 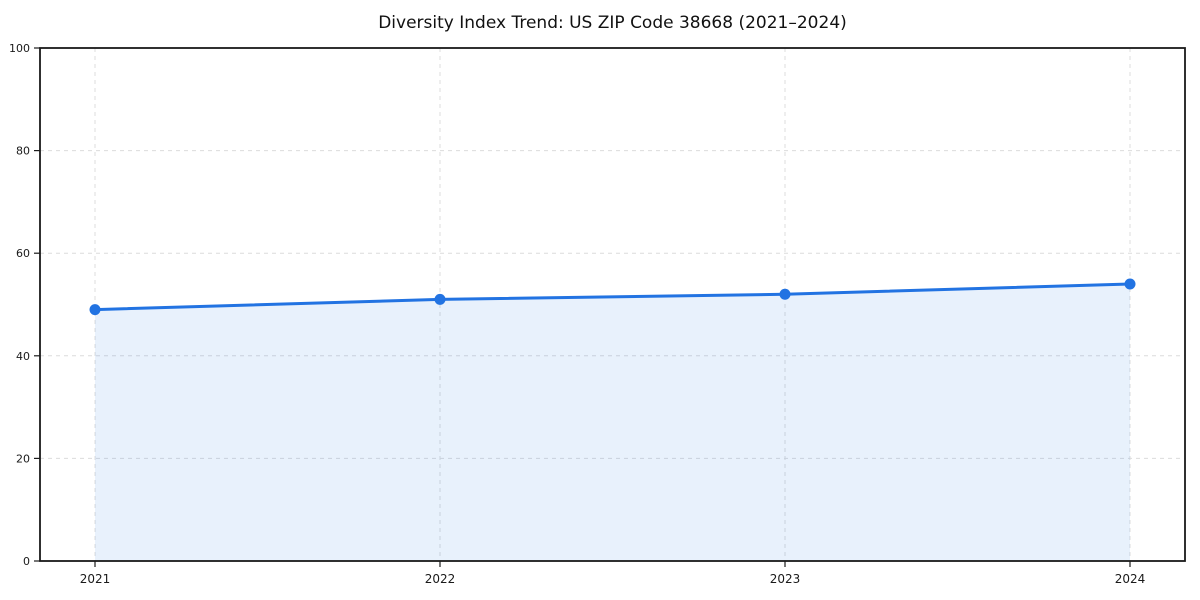 What do you see at coordinates (785, 294) in the screenshot?
I see `data-point-2023` at bounding box center [785, 294].